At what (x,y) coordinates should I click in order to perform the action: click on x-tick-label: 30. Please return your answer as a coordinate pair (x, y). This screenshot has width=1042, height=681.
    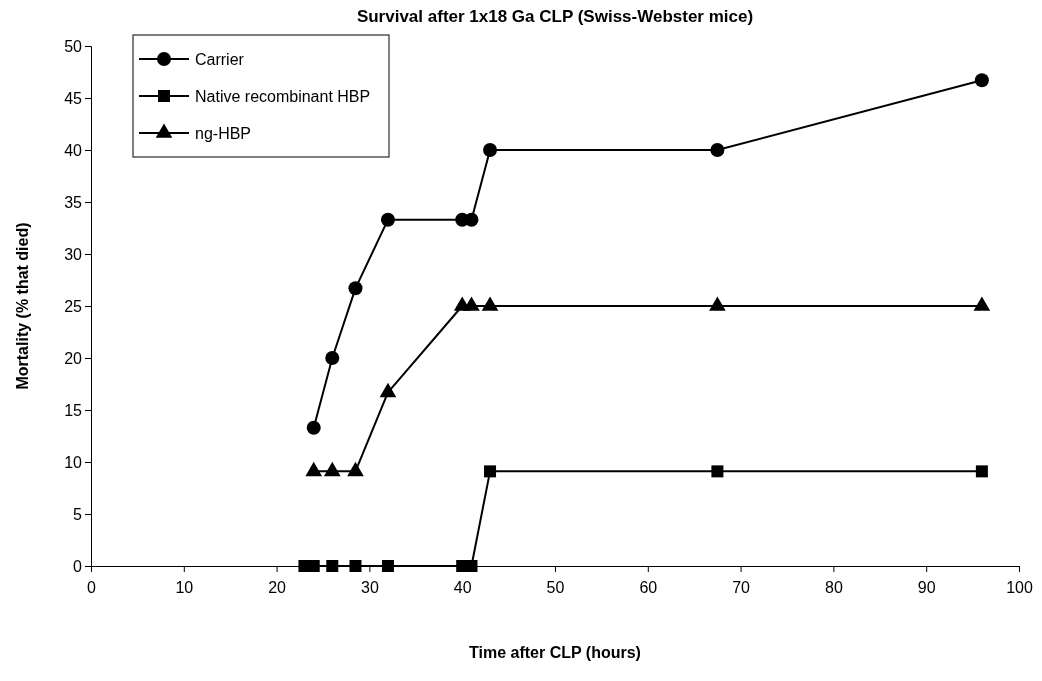
    Looking at the image, I should click on (370, 587).